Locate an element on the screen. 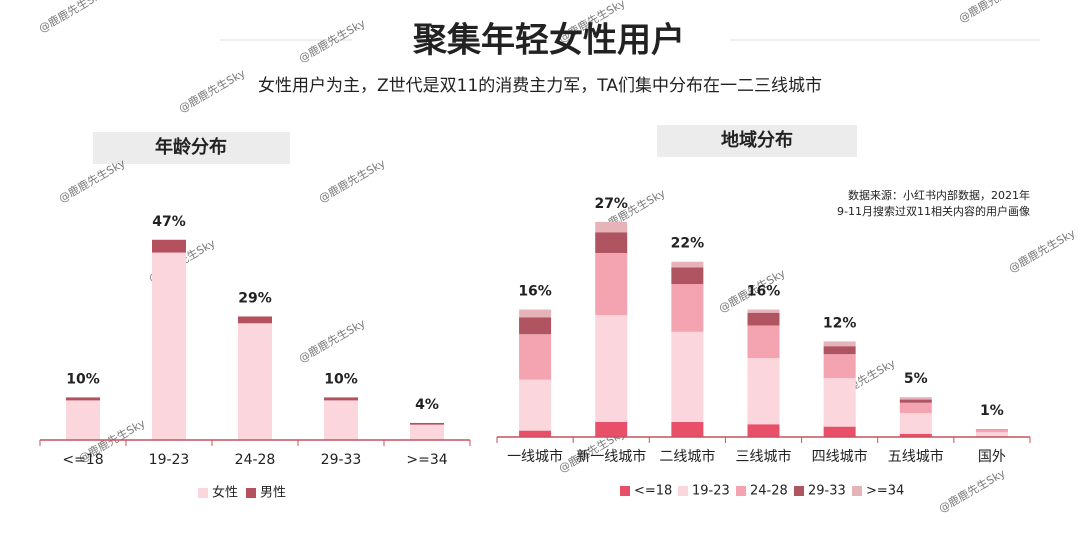 This screenshot has height=537, width=1080. source-note: 9-11月搜索过双11相关内容的用户画像 is located at coordinates (933, 211).